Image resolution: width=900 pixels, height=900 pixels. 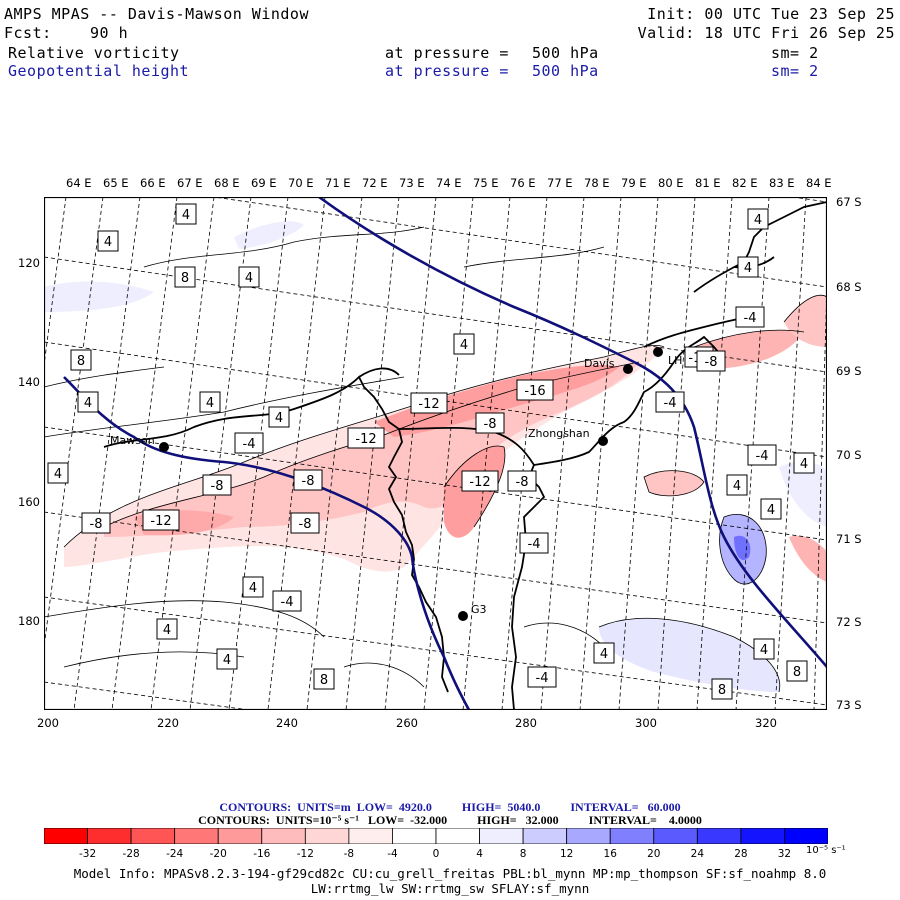 What do you see at coordinates (803, 494) in the screenshot?
I see `positive-vorticity-far-east` at bounding box center [803, 494].